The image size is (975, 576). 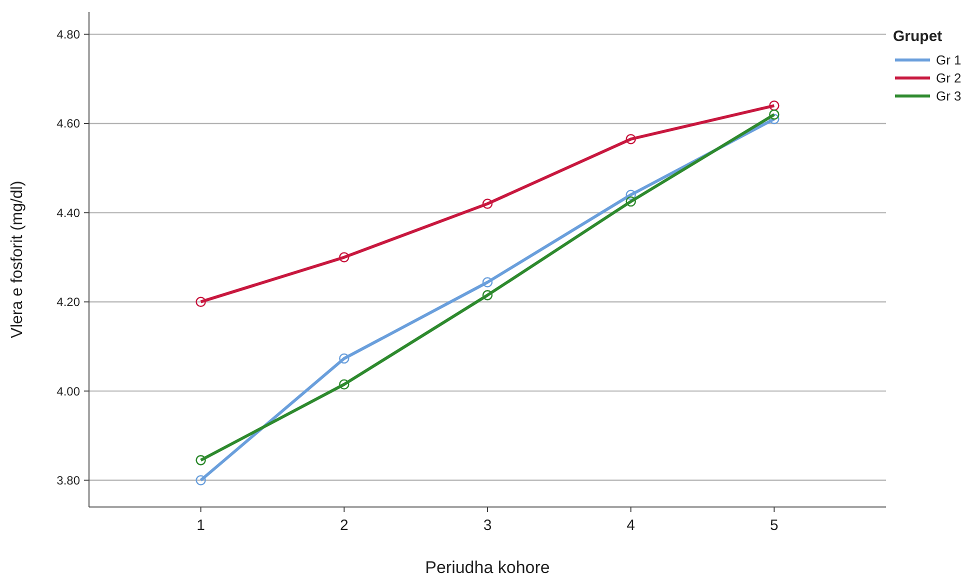 I want to click on y-tick-label: 4.80, so click(x=68, y=34).